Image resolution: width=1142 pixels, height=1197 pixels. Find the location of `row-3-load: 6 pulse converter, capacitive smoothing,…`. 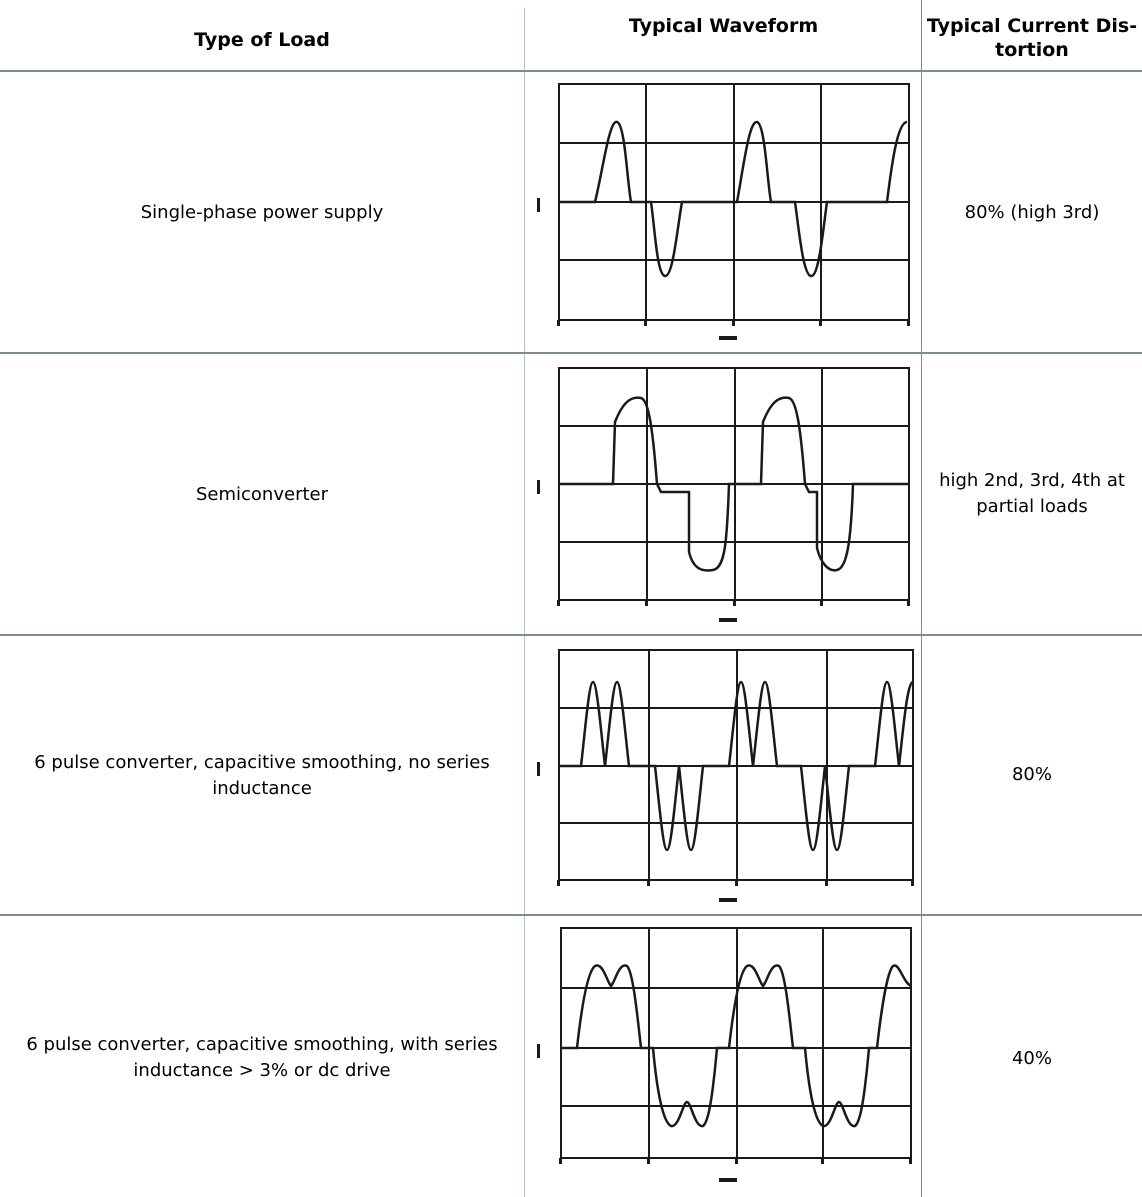

row-3-load: 6 pulse converter, capacitive smoothing,… is located at coordinates (262, 775).